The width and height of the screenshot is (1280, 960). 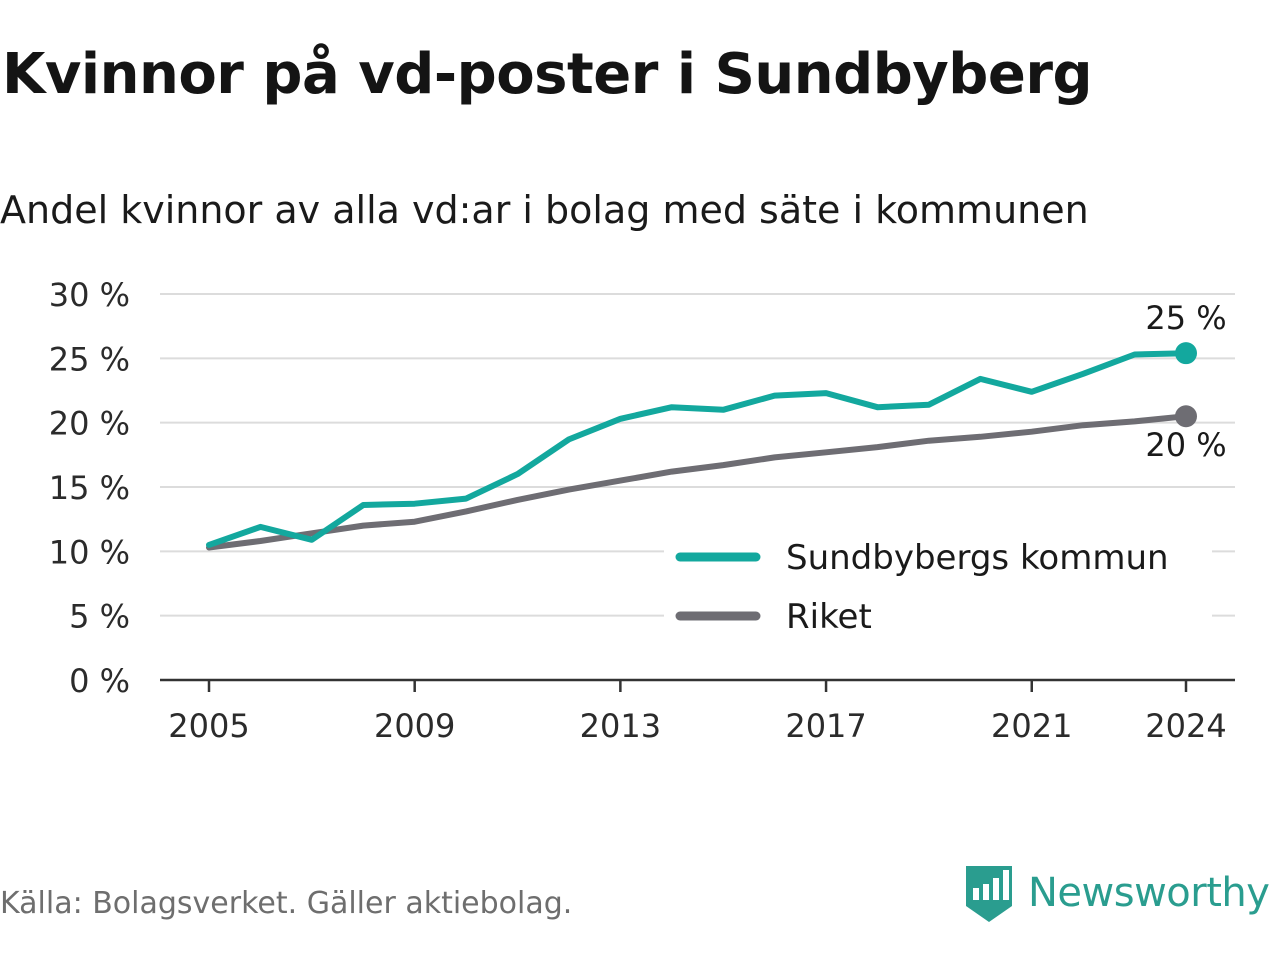 What do you see at coordinates (89, 424) in the screenshot?
I see `y-tick-label-20: 20 %` at bounding box center [89, 424].